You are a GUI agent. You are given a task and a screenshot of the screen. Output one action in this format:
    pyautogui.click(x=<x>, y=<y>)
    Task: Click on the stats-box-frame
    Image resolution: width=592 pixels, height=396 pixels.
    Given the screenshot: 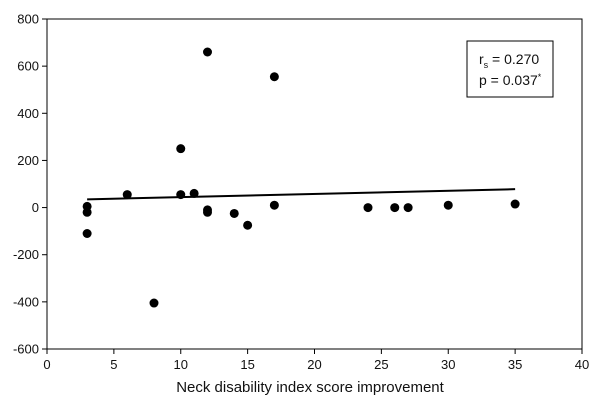 What is the action you would take?
    pyautogui.click(x=510, y=69)
    